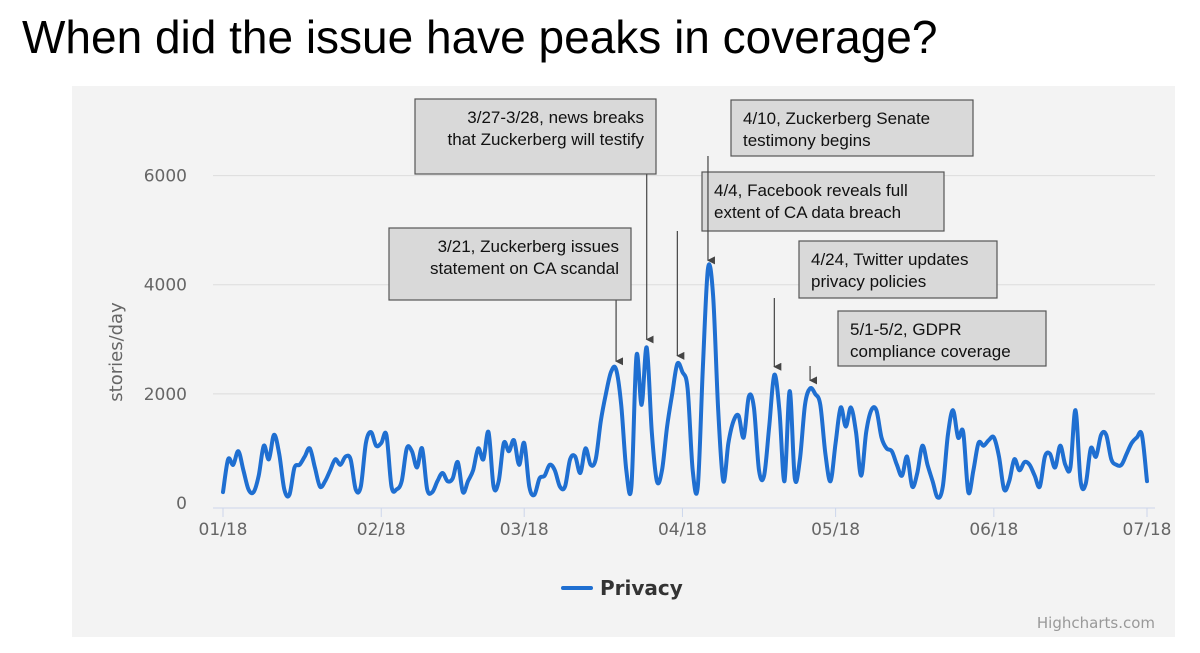 The image size is (1200, 653). What do you see at coordinates (835, 530) in the screenshot?
I see `x-tick-label: 05/18` at bounding box center [835, 530].